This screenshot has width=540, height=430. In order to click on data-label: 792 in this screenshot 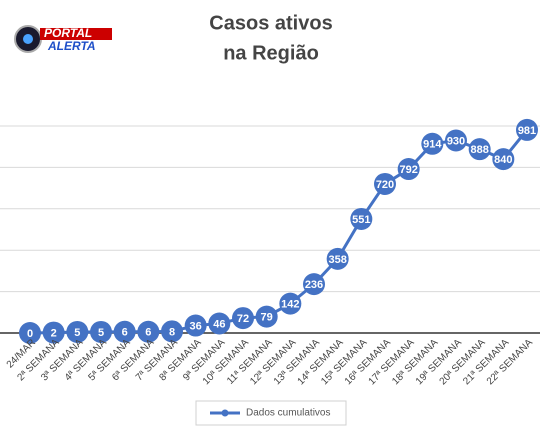, I will do `click(408, 170)`.